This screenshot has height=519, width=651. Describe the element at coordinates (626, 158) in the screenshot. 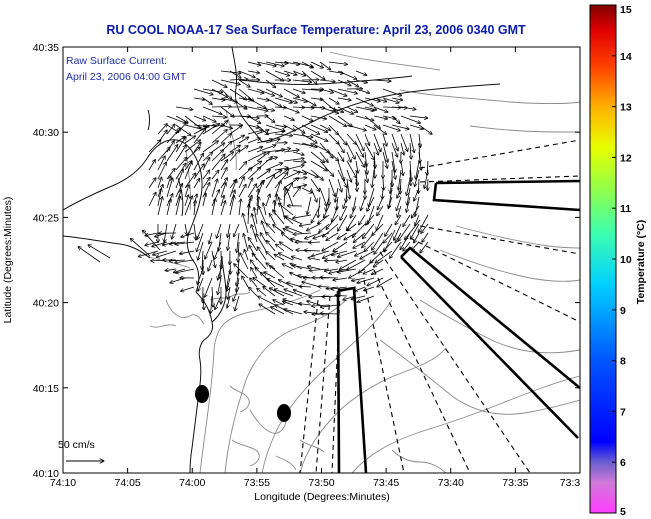

I see `colorbar-tick-label: 12` at that location.